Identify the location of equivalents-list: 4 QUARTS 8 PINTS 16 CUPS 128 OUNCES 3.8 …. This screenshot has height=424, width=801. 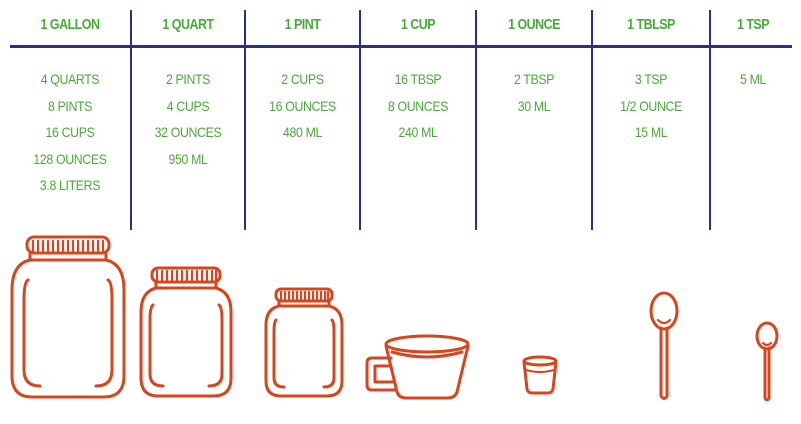
(70, 132).